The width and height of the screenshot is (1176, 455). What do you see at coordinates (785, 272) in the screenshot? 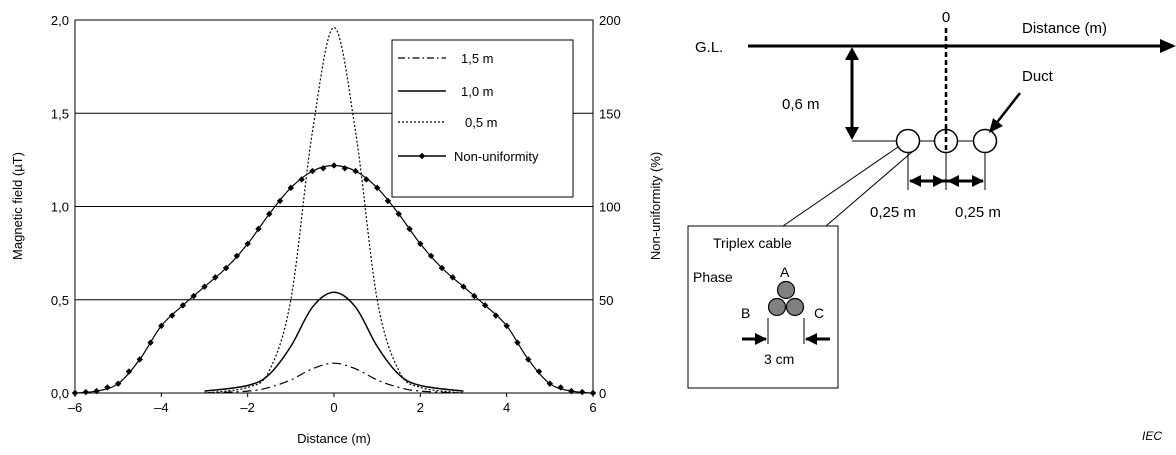
I see `phase-a-label: A` at bounding box center [785, 272].